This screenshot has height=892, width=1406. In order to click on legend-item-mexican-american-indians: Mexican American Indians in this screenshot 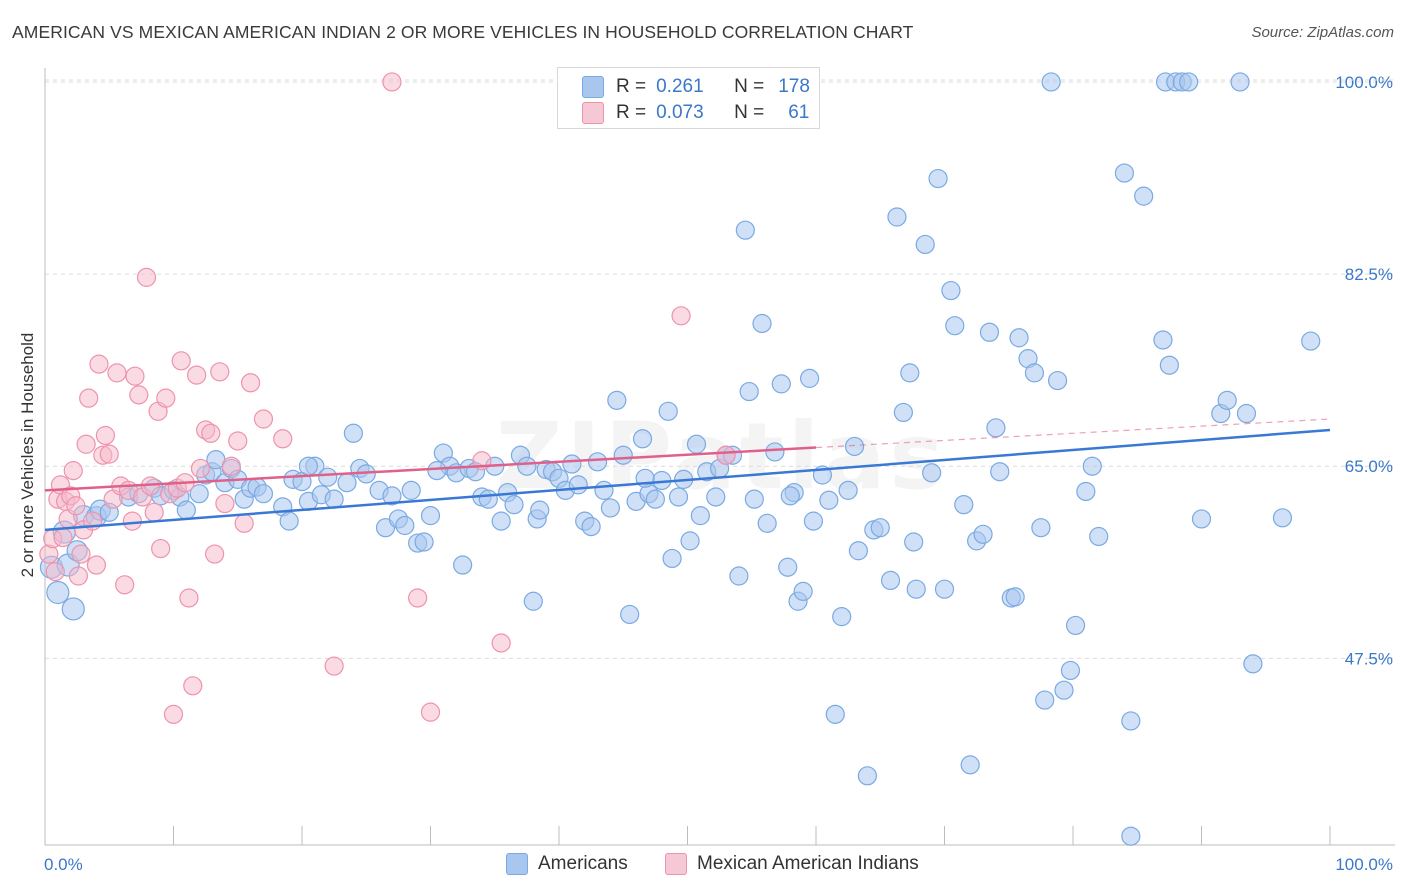, I will do `click(792, 864)`.